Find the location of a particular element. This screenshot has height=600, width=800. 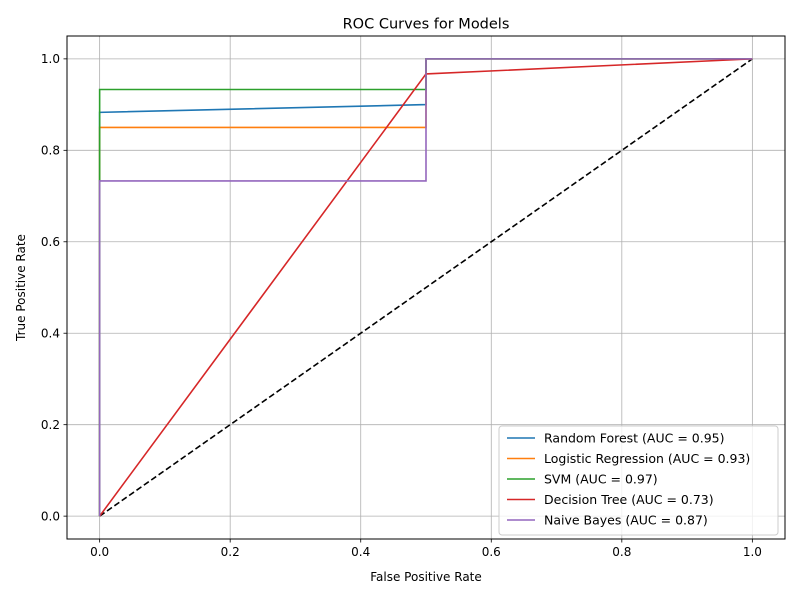

x-tick-label: 0.2 is located at coordinates (230, 552).